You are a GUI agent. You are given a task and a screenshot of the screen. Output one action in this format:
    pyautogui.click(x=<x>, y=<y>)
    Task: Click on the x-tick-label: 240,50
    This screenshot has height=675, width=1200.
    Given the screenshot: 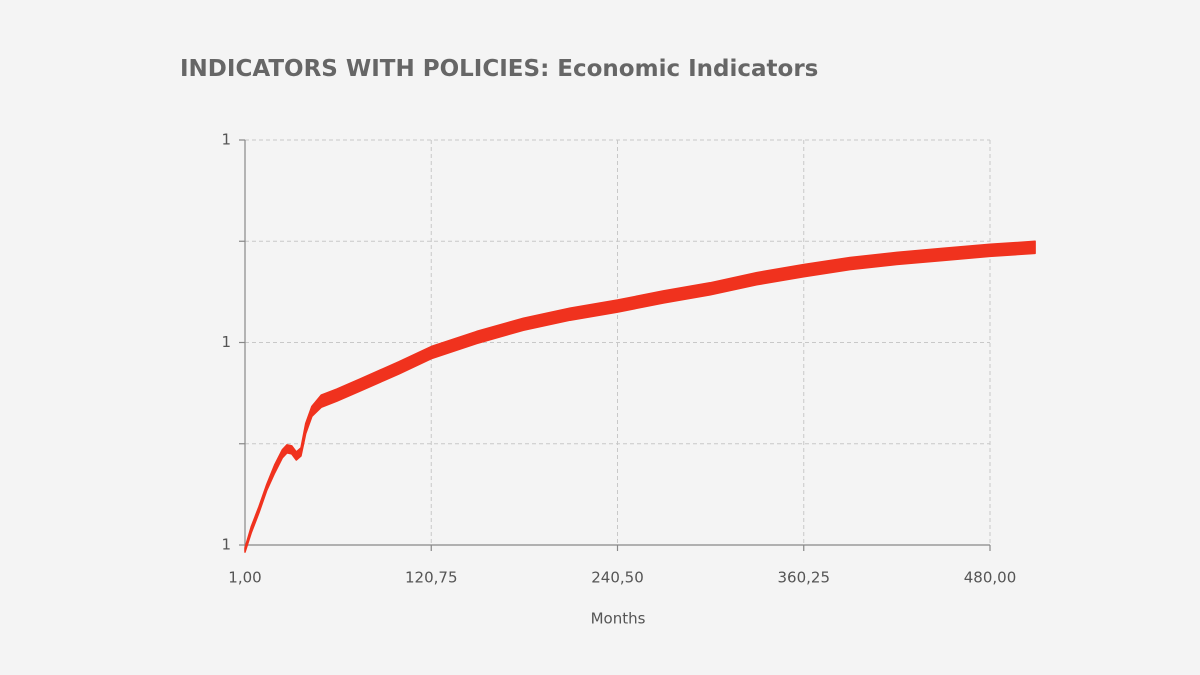 What is the action you would take?
    pyautogui.click(x=617, y=578)
    